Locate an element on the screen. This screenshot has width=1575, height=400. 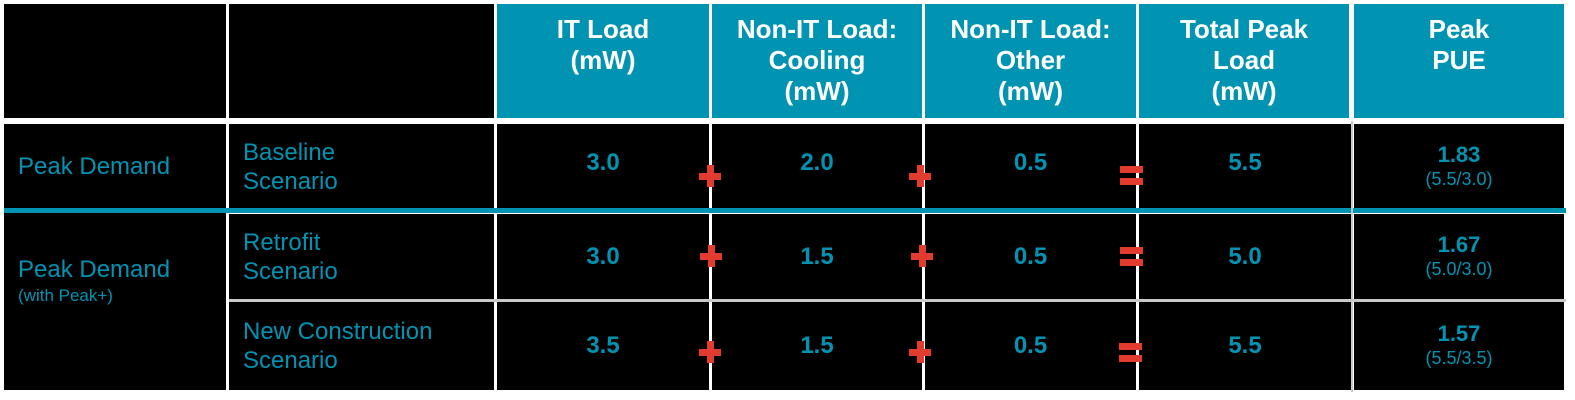
header-text: Load is located at coordinates (1244, 60).